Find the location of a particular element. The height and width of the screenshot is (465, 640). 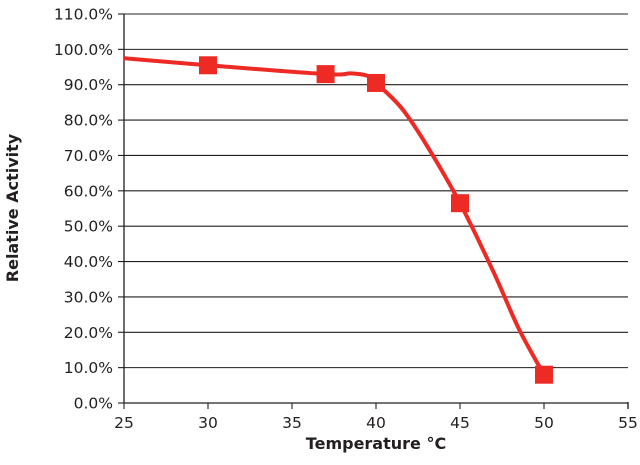

y-tick-label-90: 90.0% is located at coordinates (88, 85).